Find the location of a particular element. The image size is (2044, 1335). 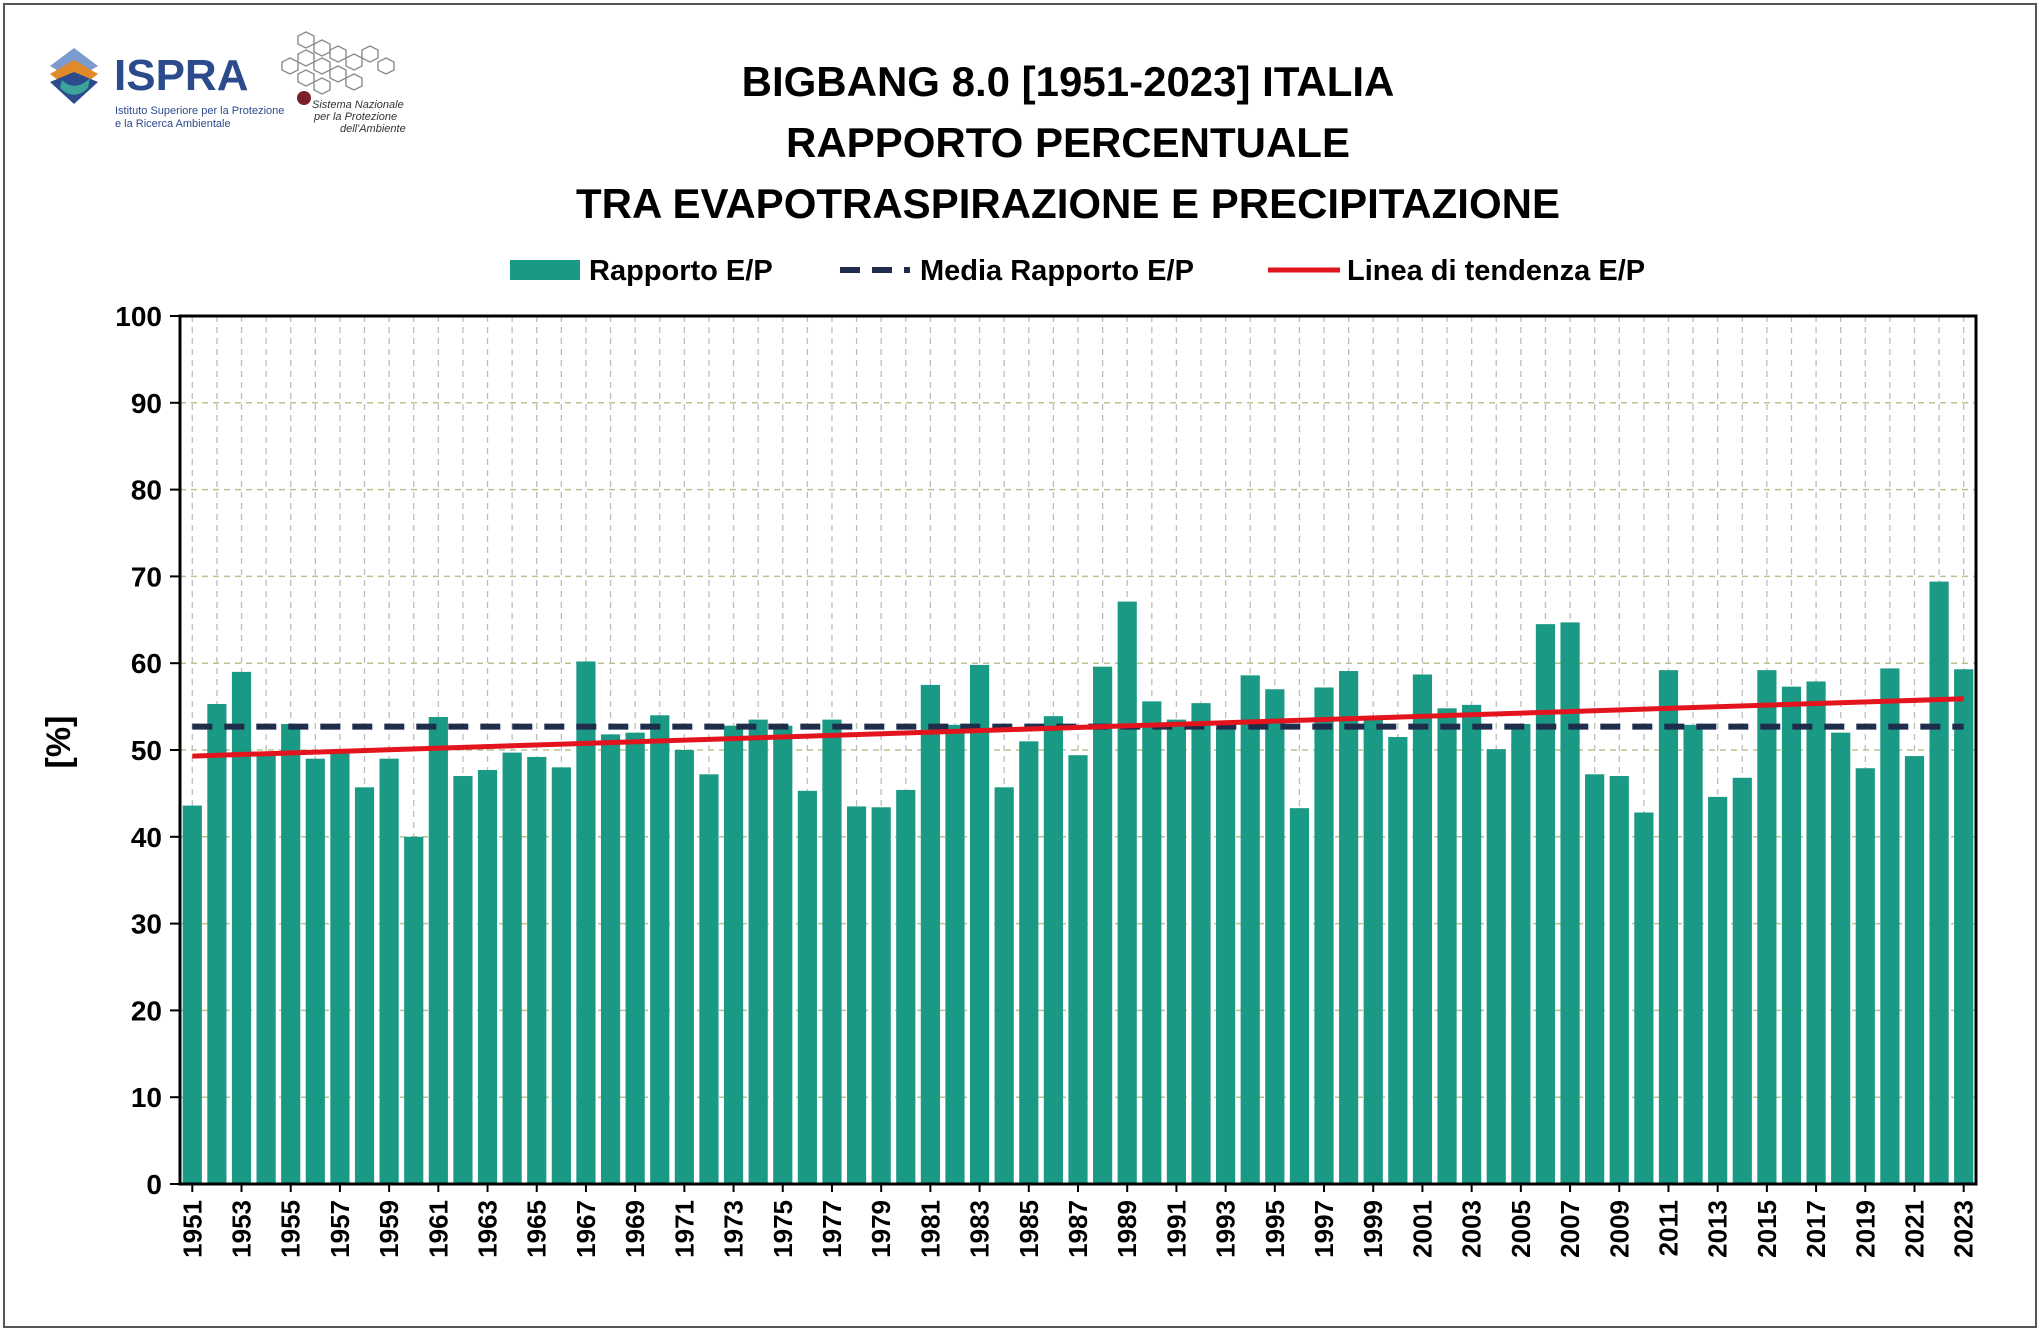

ispra-subtitle-2: e la Ricerca Ambientale is located at coordinates (173, 124).